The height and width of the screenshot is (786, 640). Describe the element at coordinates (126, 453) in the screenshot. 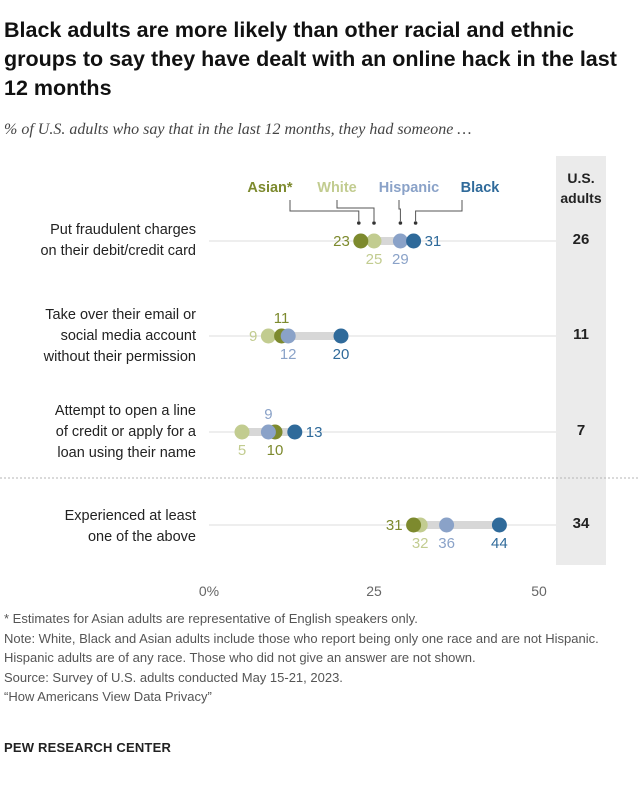

I see `row-label-line: loan using their name` at that location.